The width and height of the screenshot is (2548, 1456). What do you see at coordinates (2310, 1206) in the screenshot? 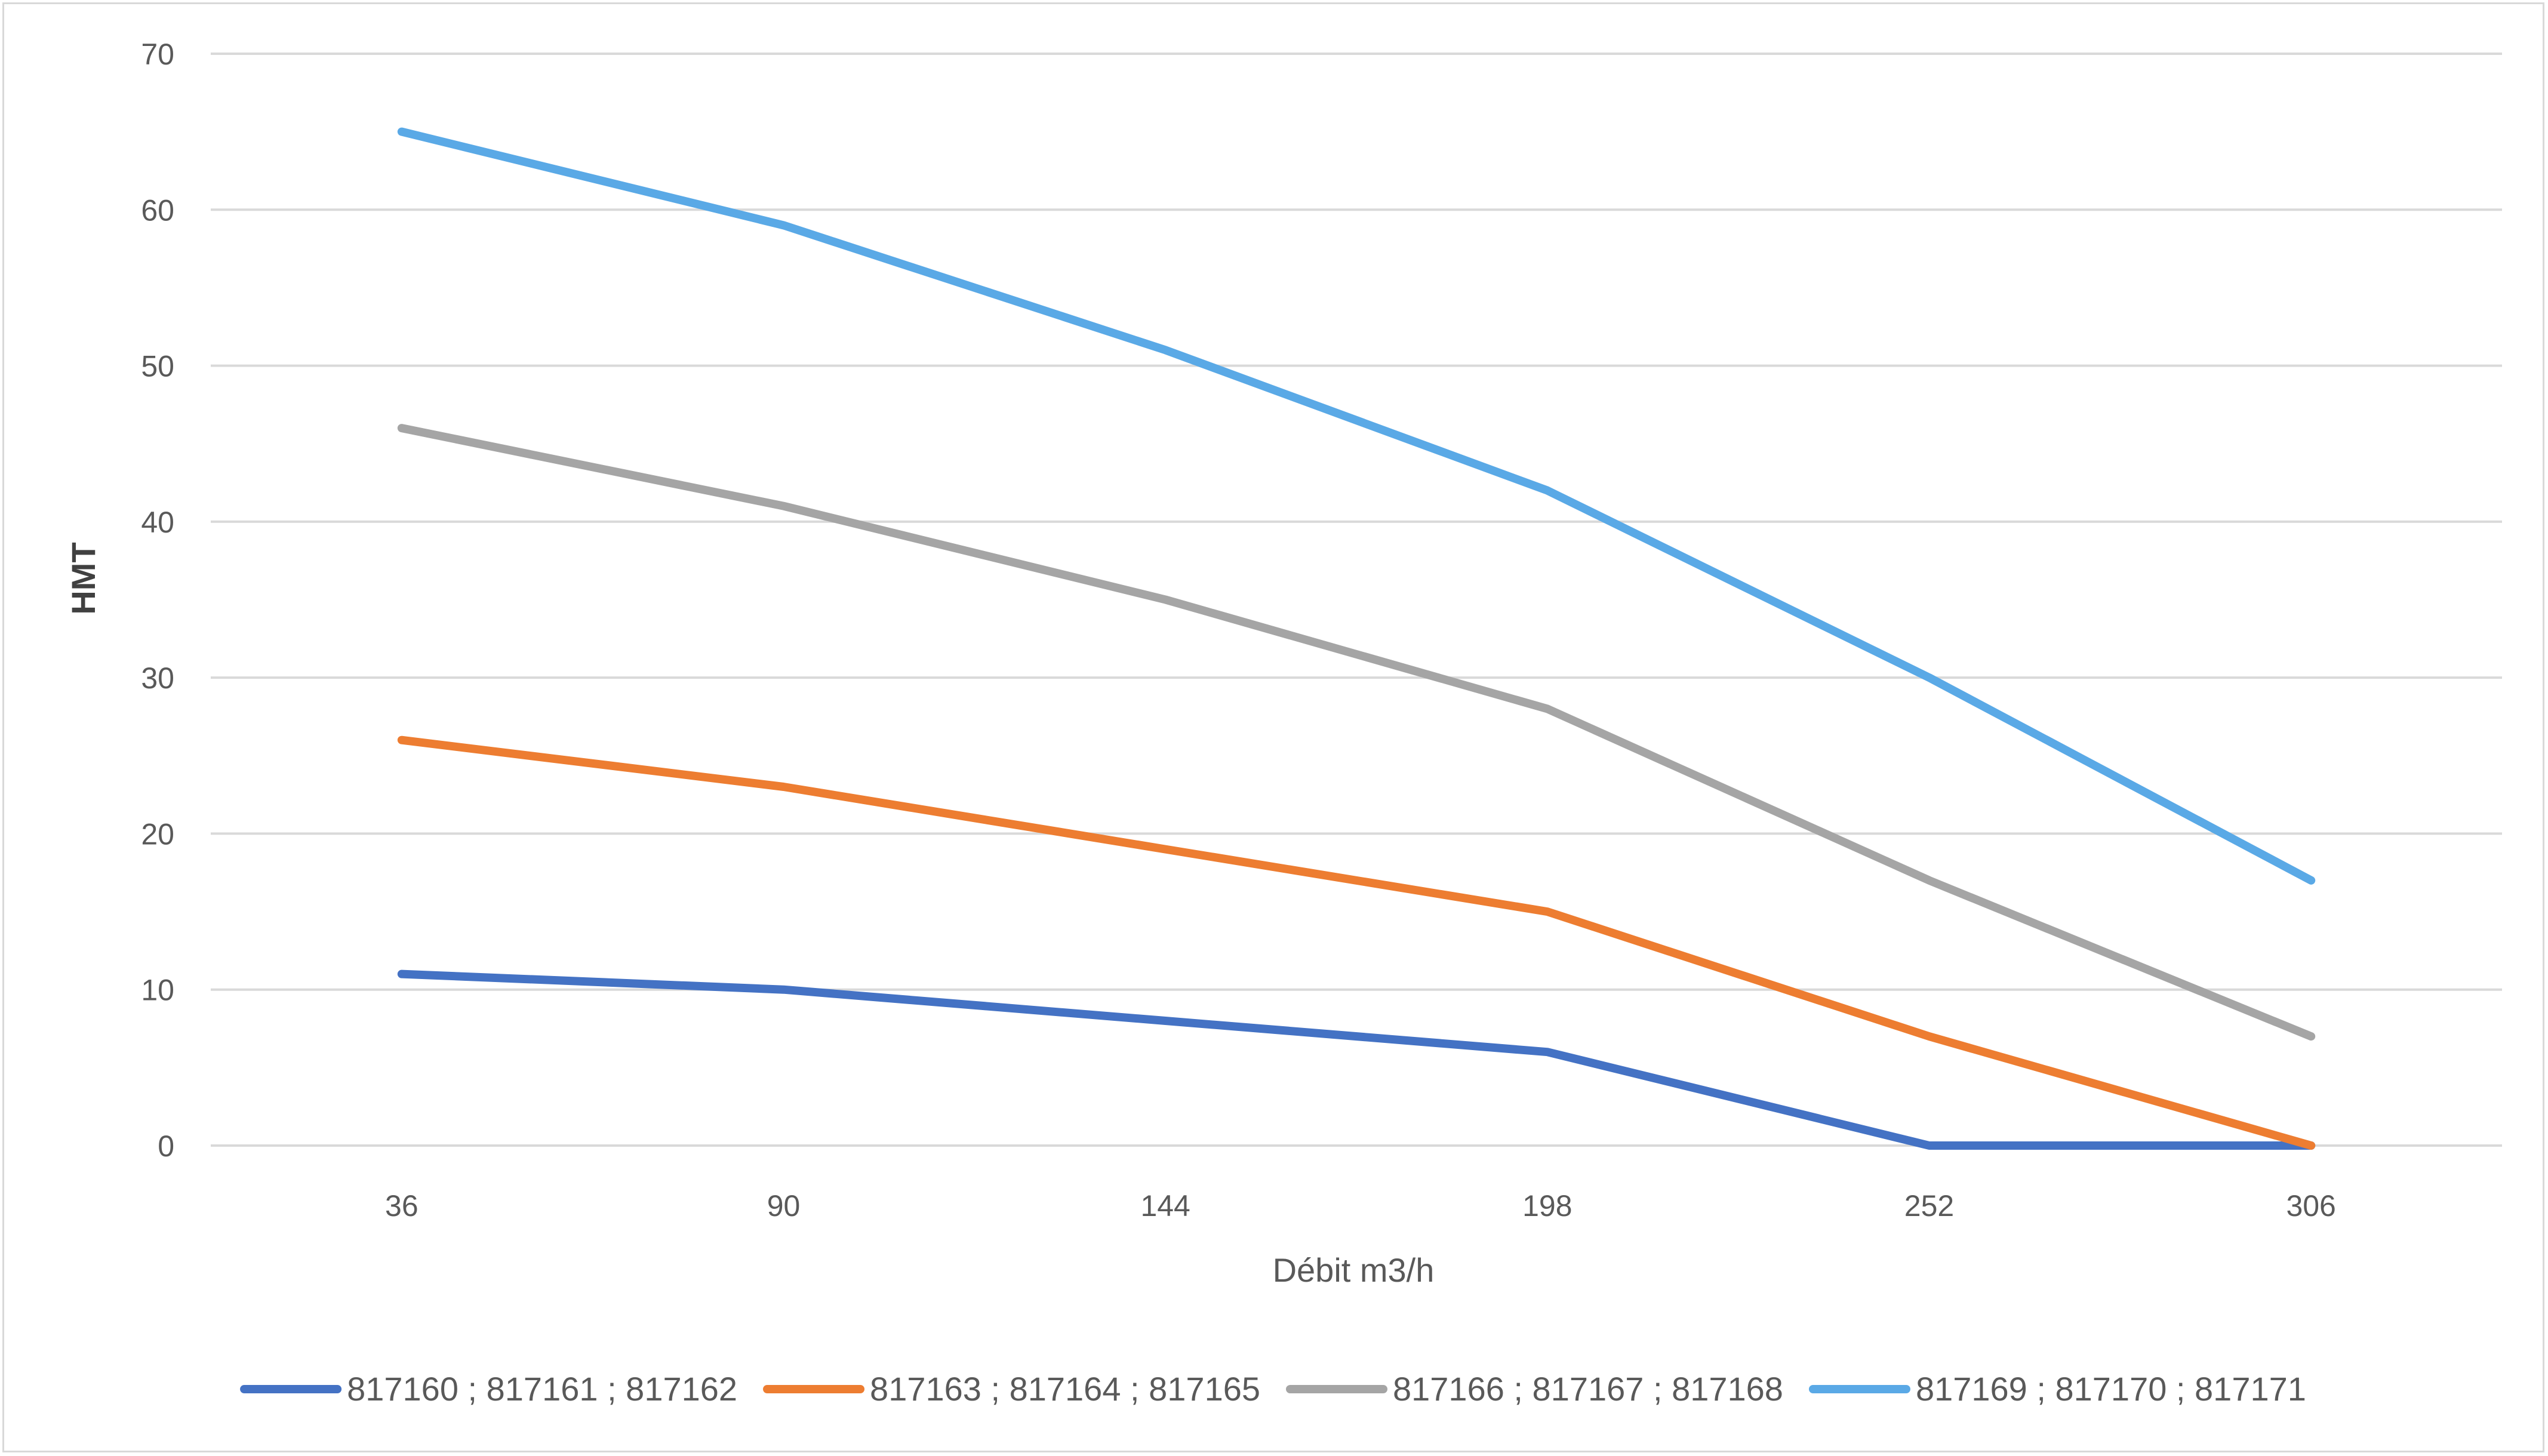
I see `x-tick-label: 306` at bounding box center [2310, 1206].